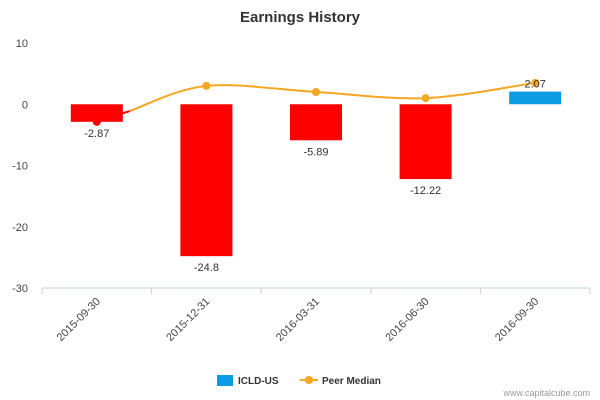 This screenshot has height=400, width=600. I want to click on peer-line-start-segment, so click(113, 116).